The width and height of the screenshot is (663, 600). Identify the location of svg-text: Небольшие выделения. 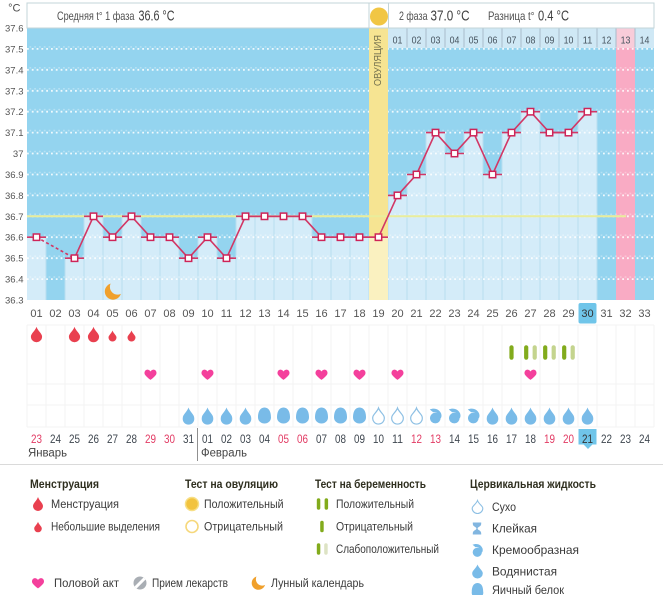
(105, 527).